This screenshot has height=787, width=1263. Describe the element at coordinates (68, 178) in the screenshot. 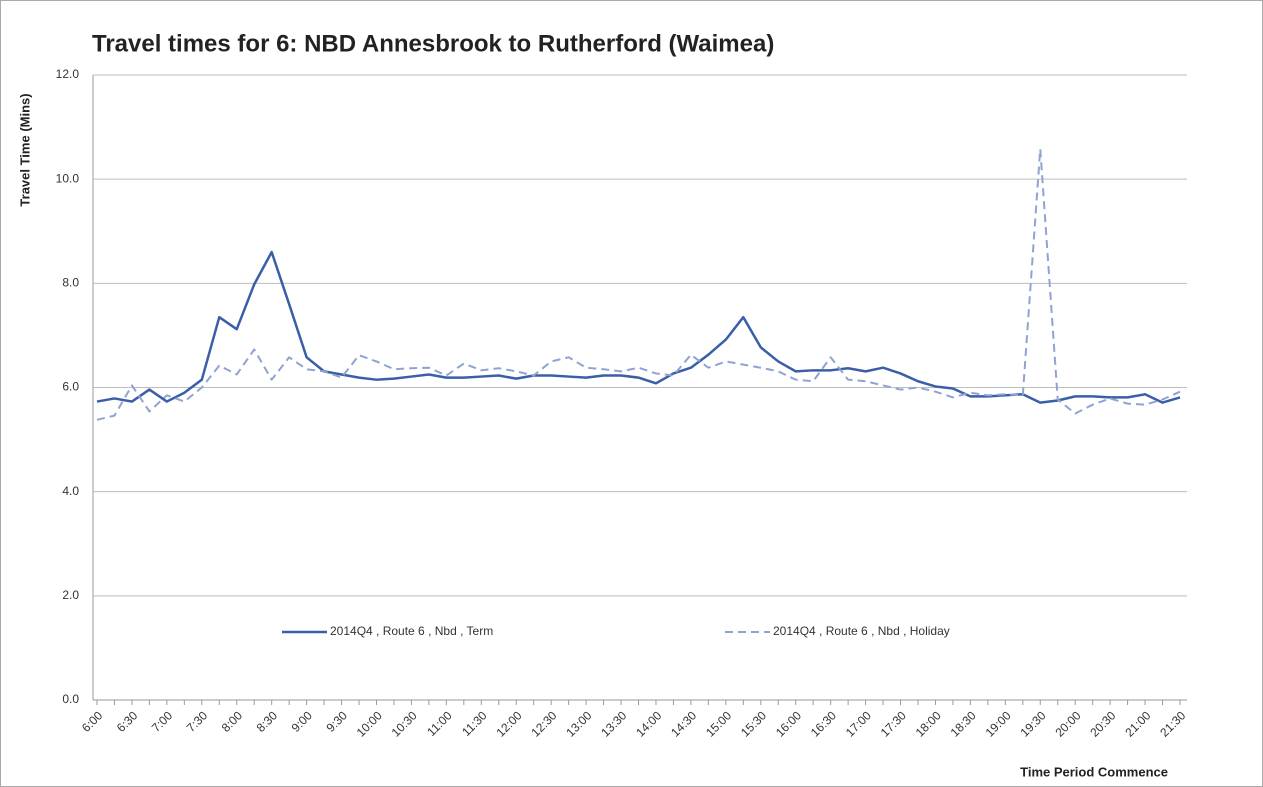

I see `y-tick-label: 10.0` at that location.